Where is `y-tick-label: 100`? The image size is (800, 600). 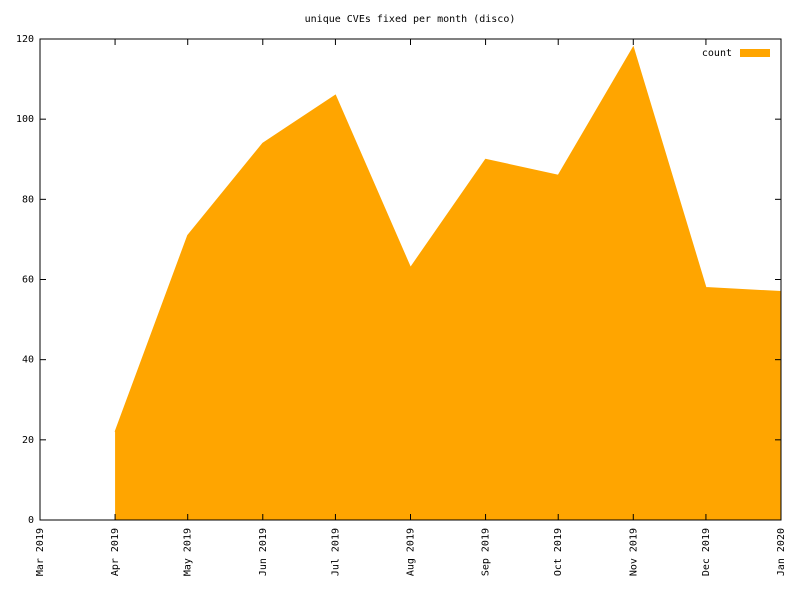 y-tick-label: 100 is located at coordinates (25, 119).